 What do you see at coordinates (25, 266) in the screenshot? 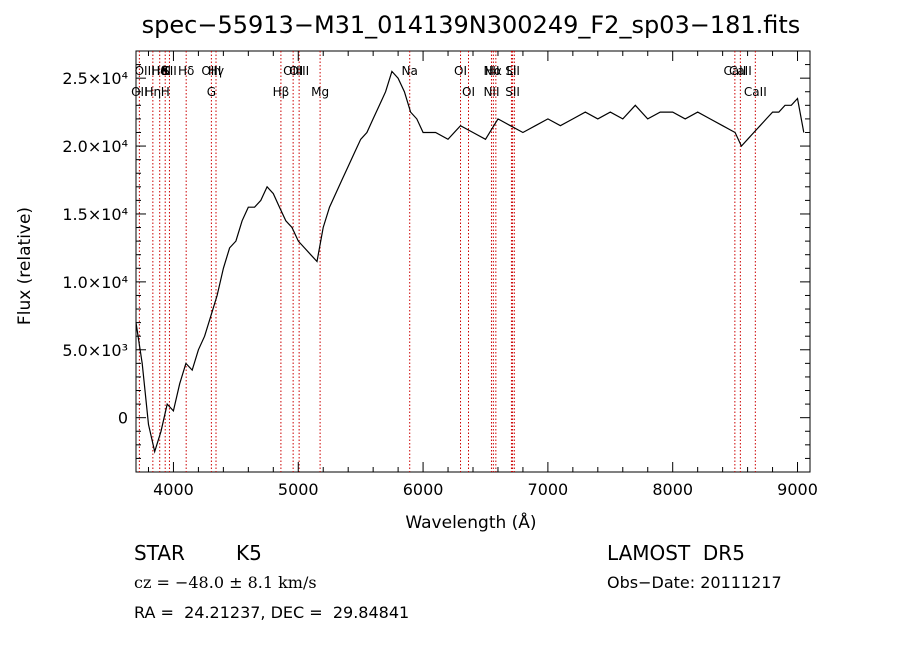
I see `y-axis-label: Flux (relative)` at bounding box center [25, 266].